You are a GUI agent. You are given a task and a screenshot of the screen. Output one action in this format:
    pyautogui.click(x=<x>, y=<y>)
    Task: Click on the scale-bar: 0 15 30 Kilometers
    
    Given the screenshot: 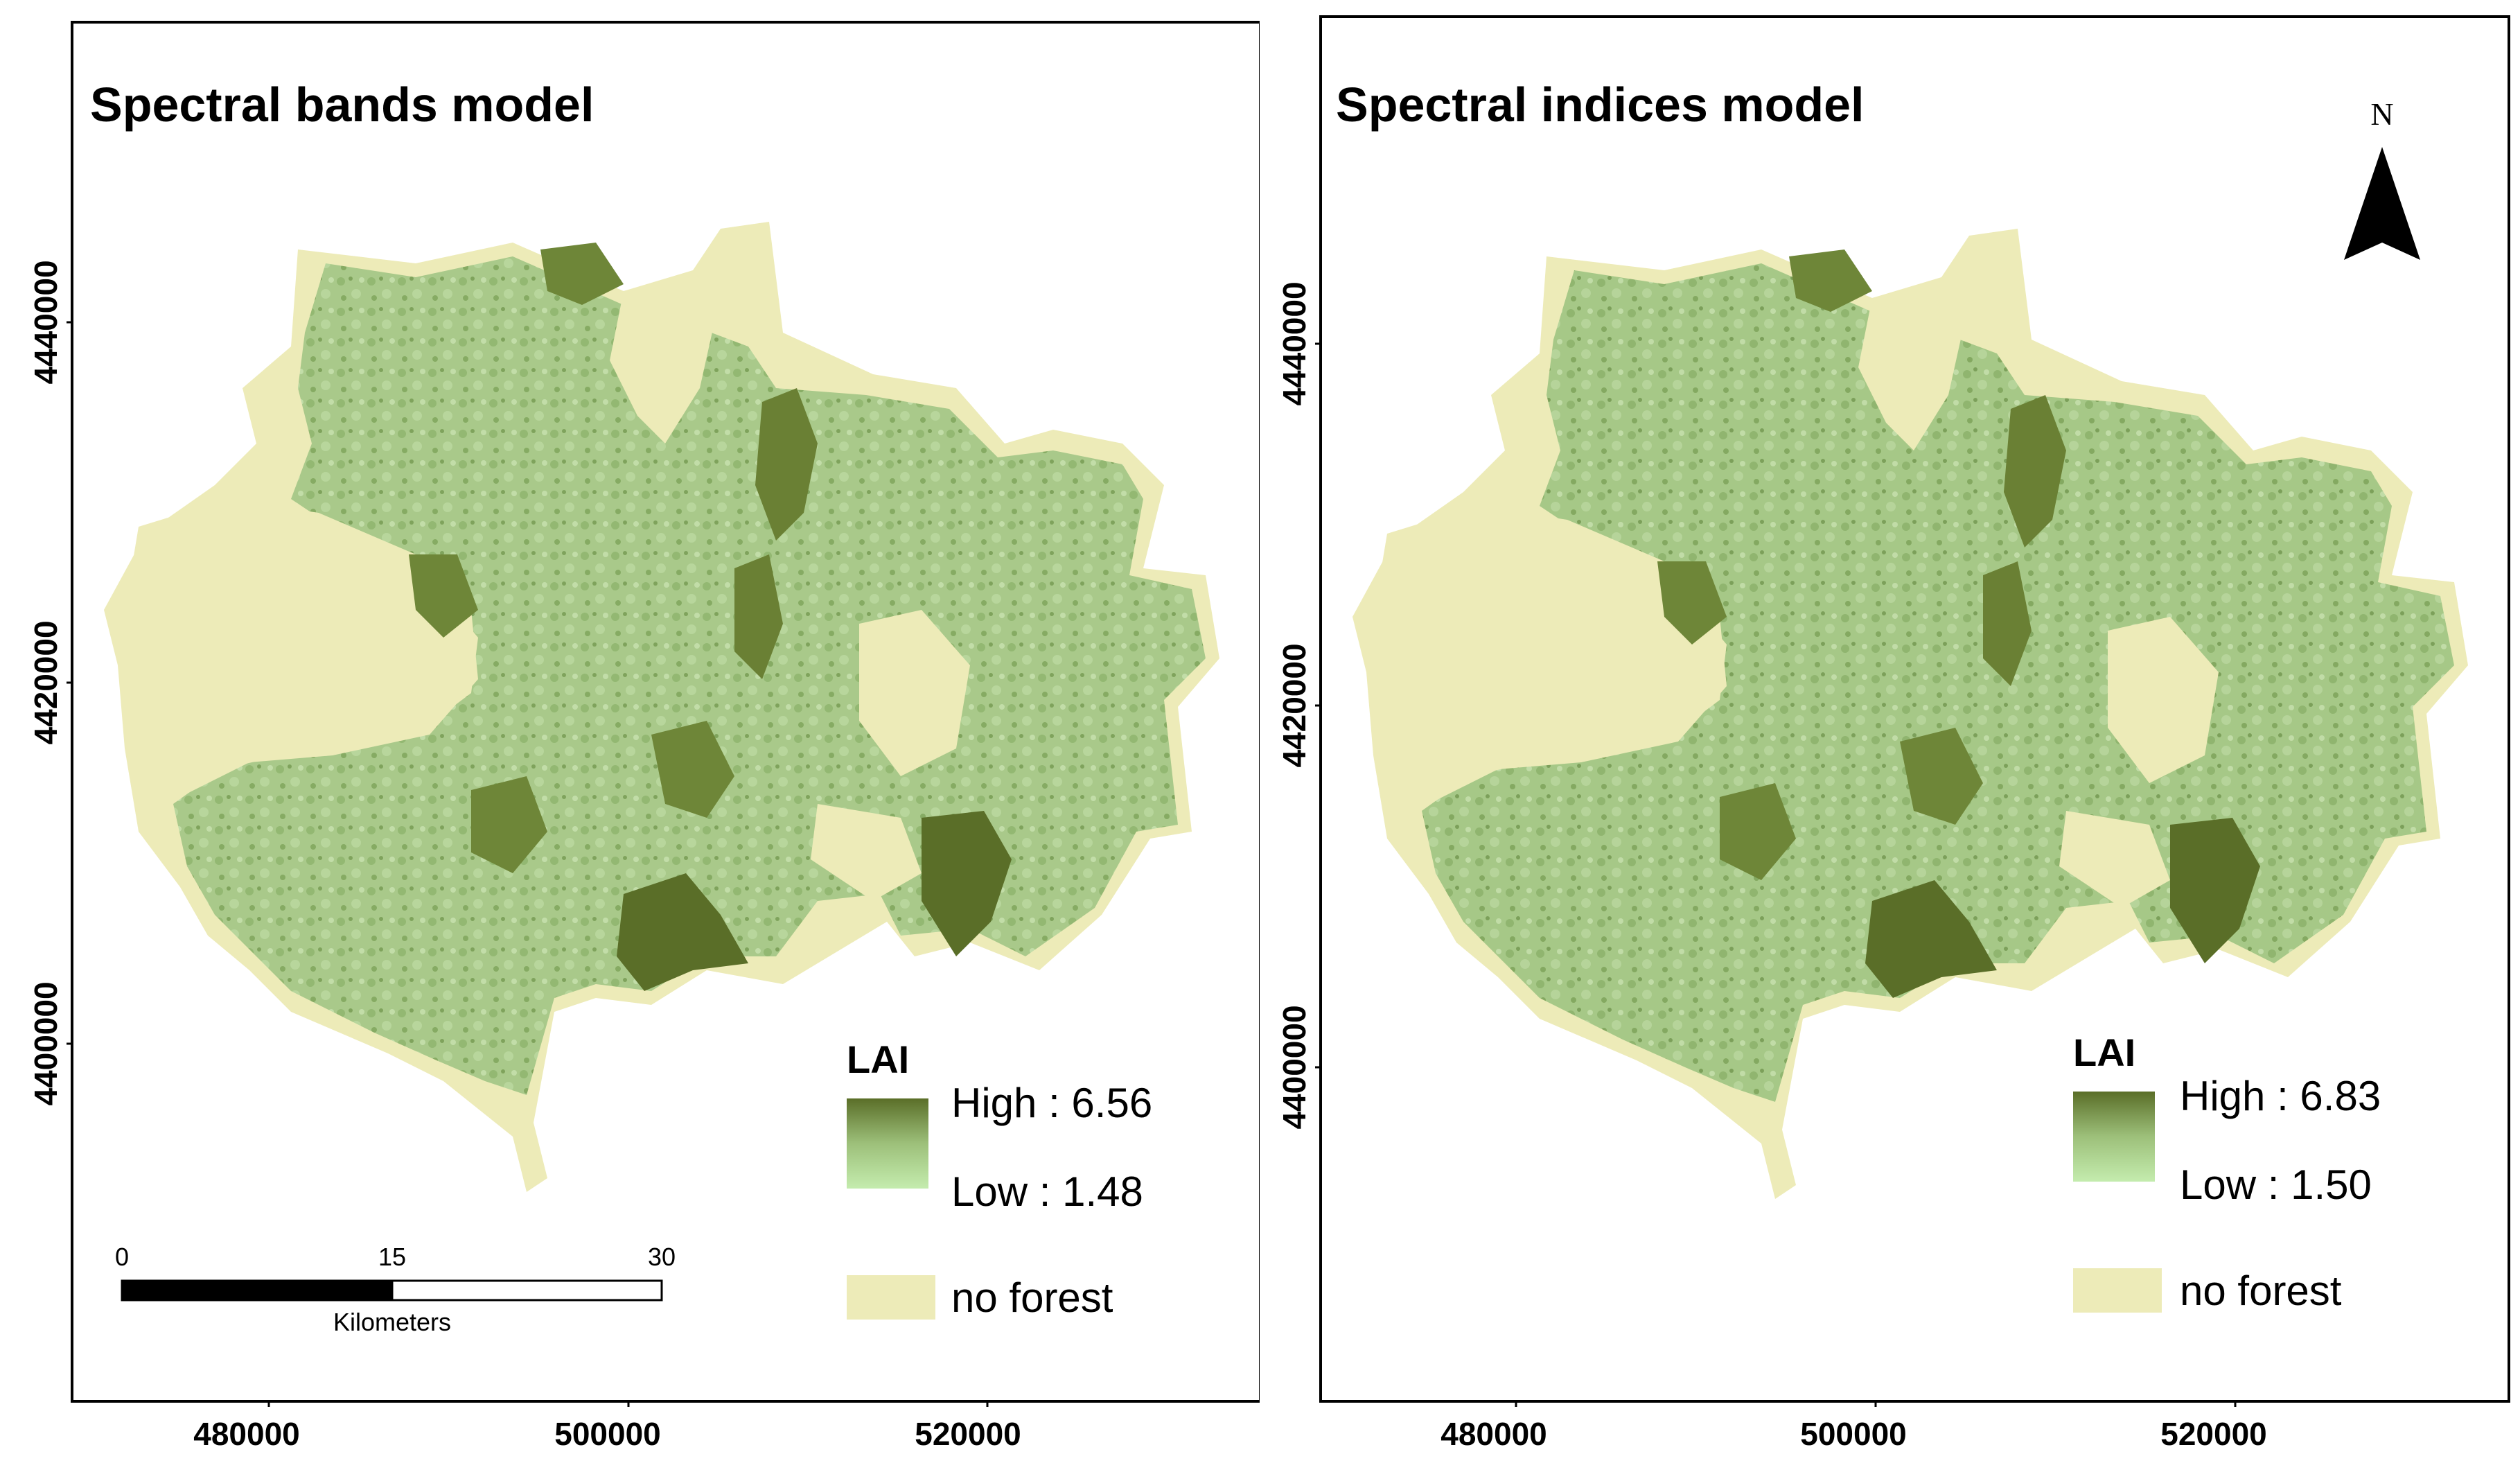 What is the action you would take?
    pyautogui.click(x=395, y=1289)
    